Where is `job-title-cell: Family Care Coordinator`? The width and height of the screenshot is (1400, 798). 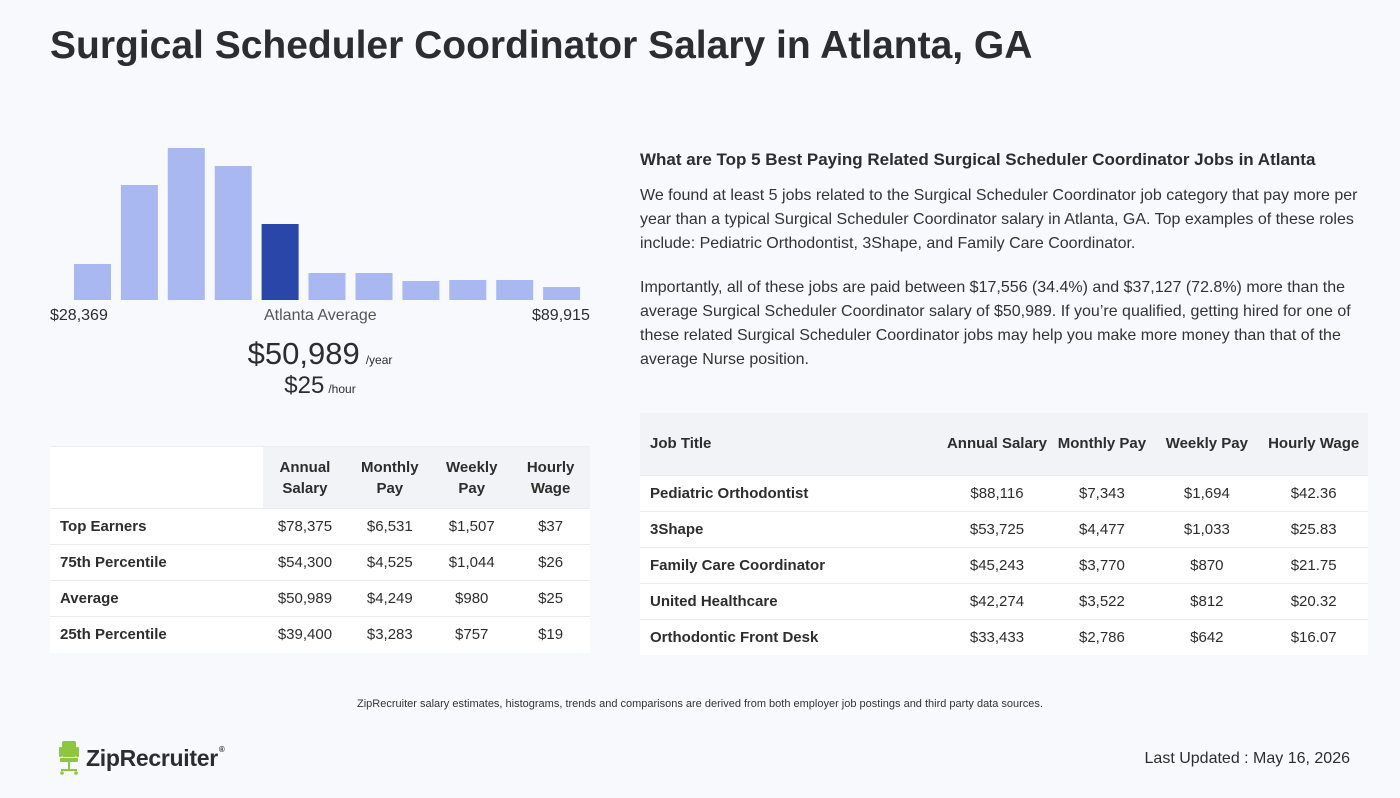
job-title-cell: Family Care Coordinator is located at coordinates (738, 565).